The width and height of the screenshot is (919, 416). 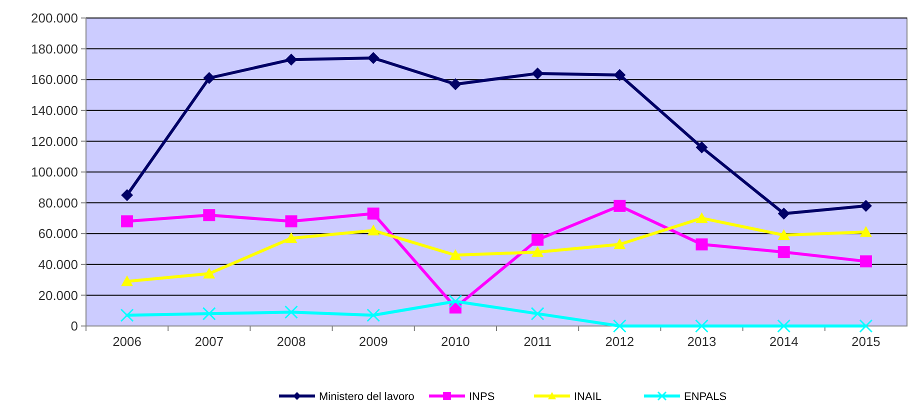 What do you see at coordinates (58, 234) in the screenshot?
I see `y-tick-label: 60.000` at bounding box center [58, 234].